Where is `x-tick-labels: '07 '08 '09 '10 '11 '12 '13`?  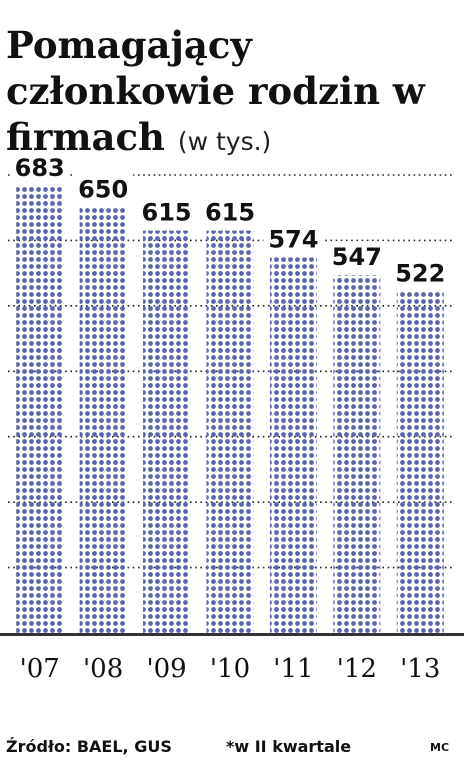 x-tick-labels: '07 '08 '09 '10 '11 '12 '13 is located at coordinates (230, 669).